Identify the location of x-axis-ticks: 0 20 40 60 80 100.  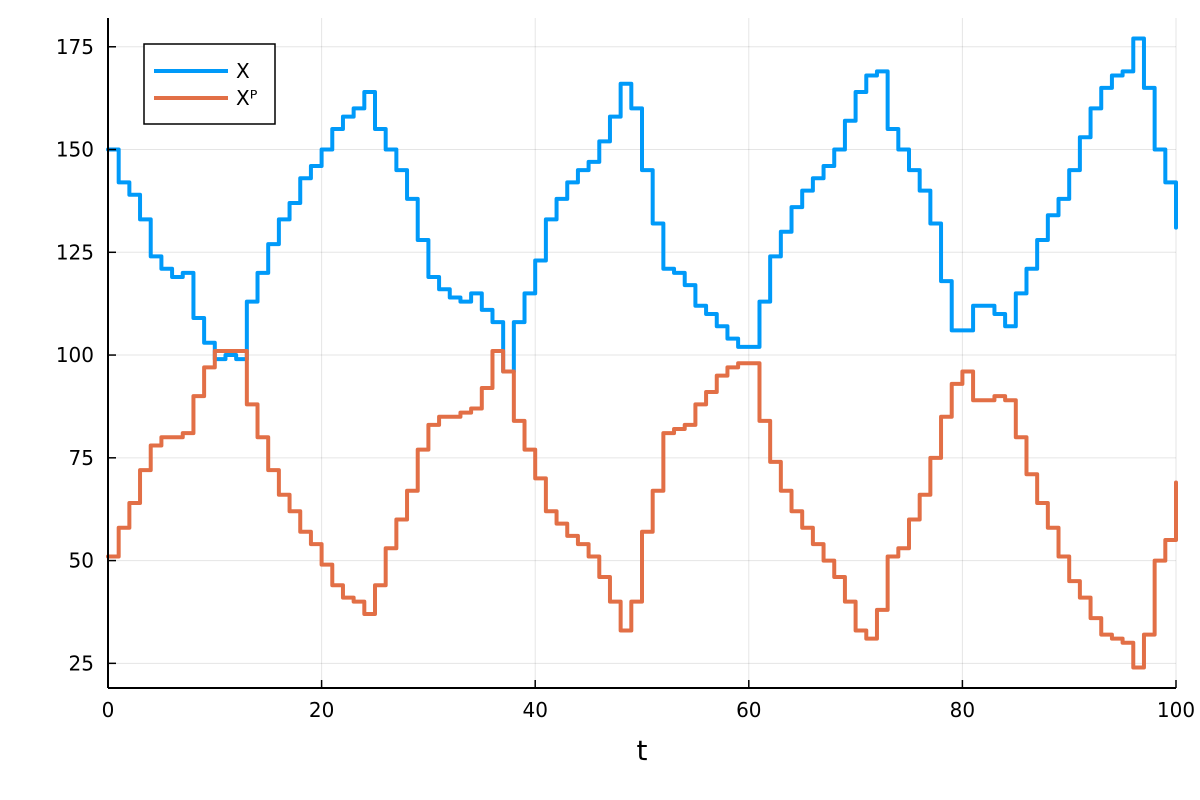
(648, 701).